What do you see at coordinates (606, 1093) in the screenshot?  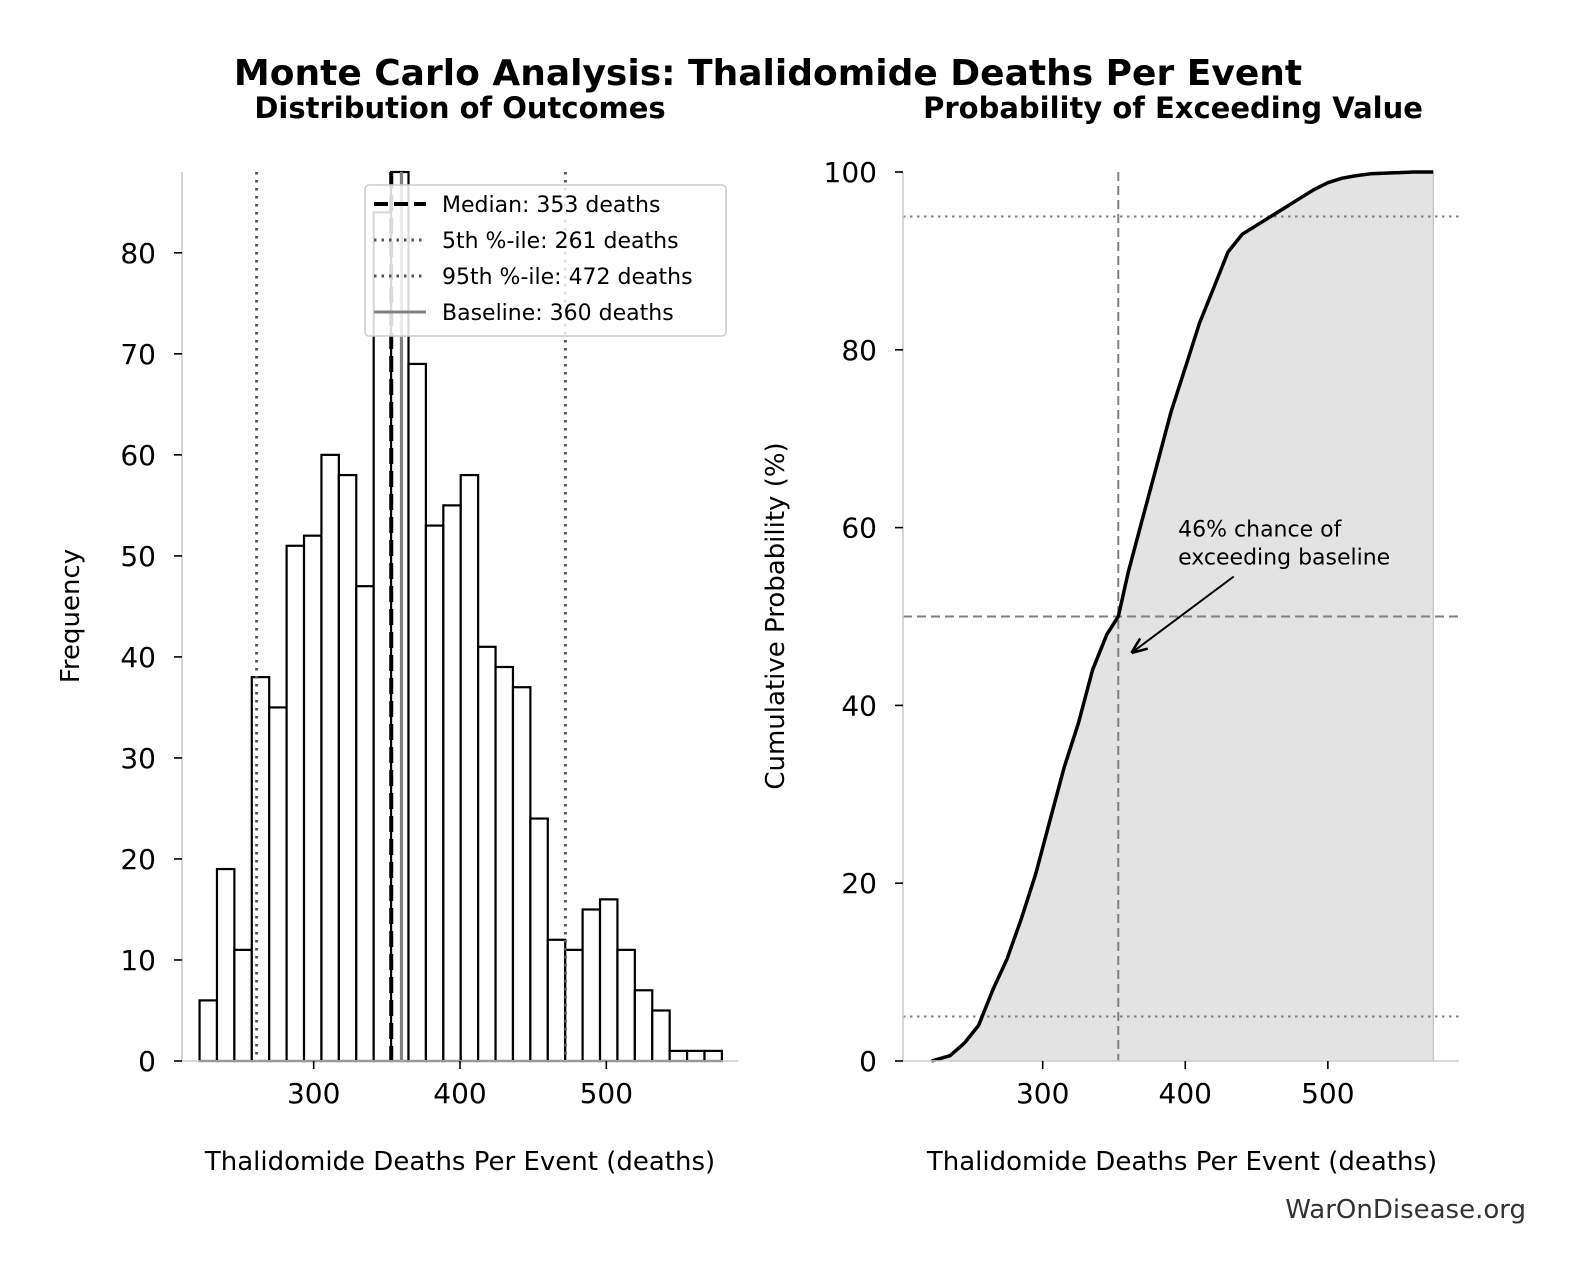 I see `histogram-x-tick-label: 500` at bounding box center [606, 1093].